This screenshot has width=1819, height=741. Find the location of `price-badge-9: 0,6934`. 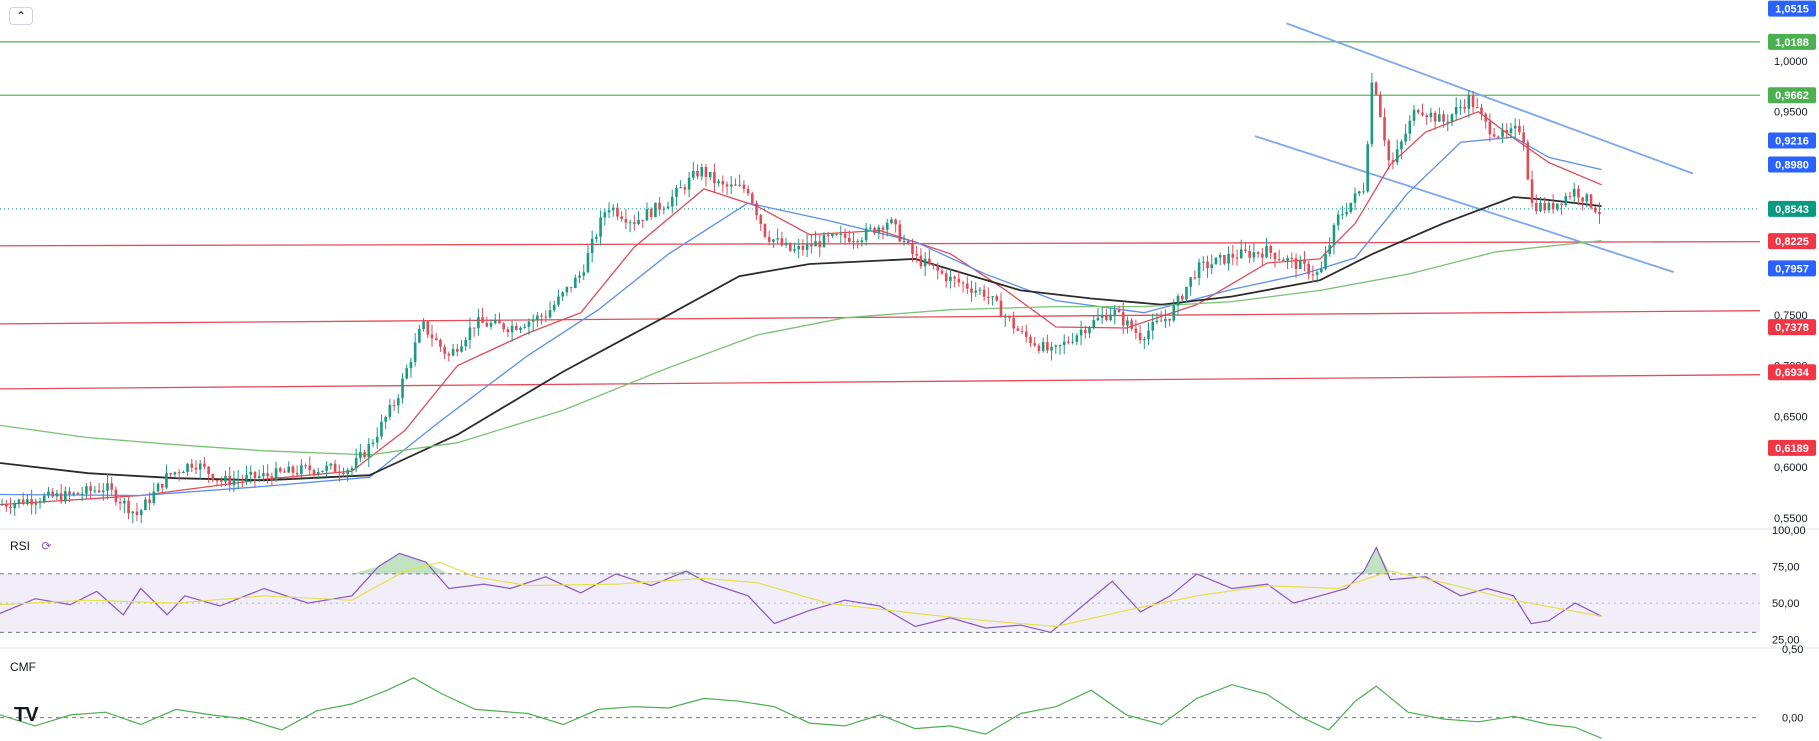

price-badge-9: 0,6934 is located at coordinates (1792, 373).